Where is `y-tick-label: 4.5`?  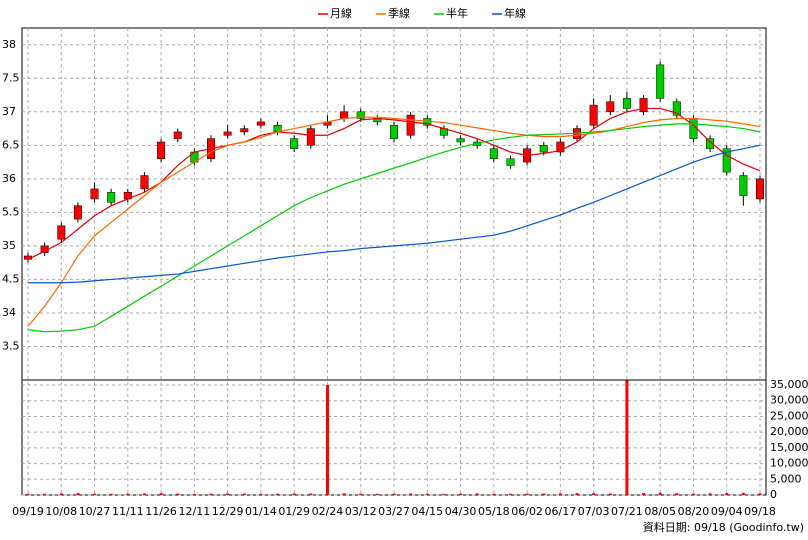 y-tick-label: 4.5 is located at coordinates (11, 278).